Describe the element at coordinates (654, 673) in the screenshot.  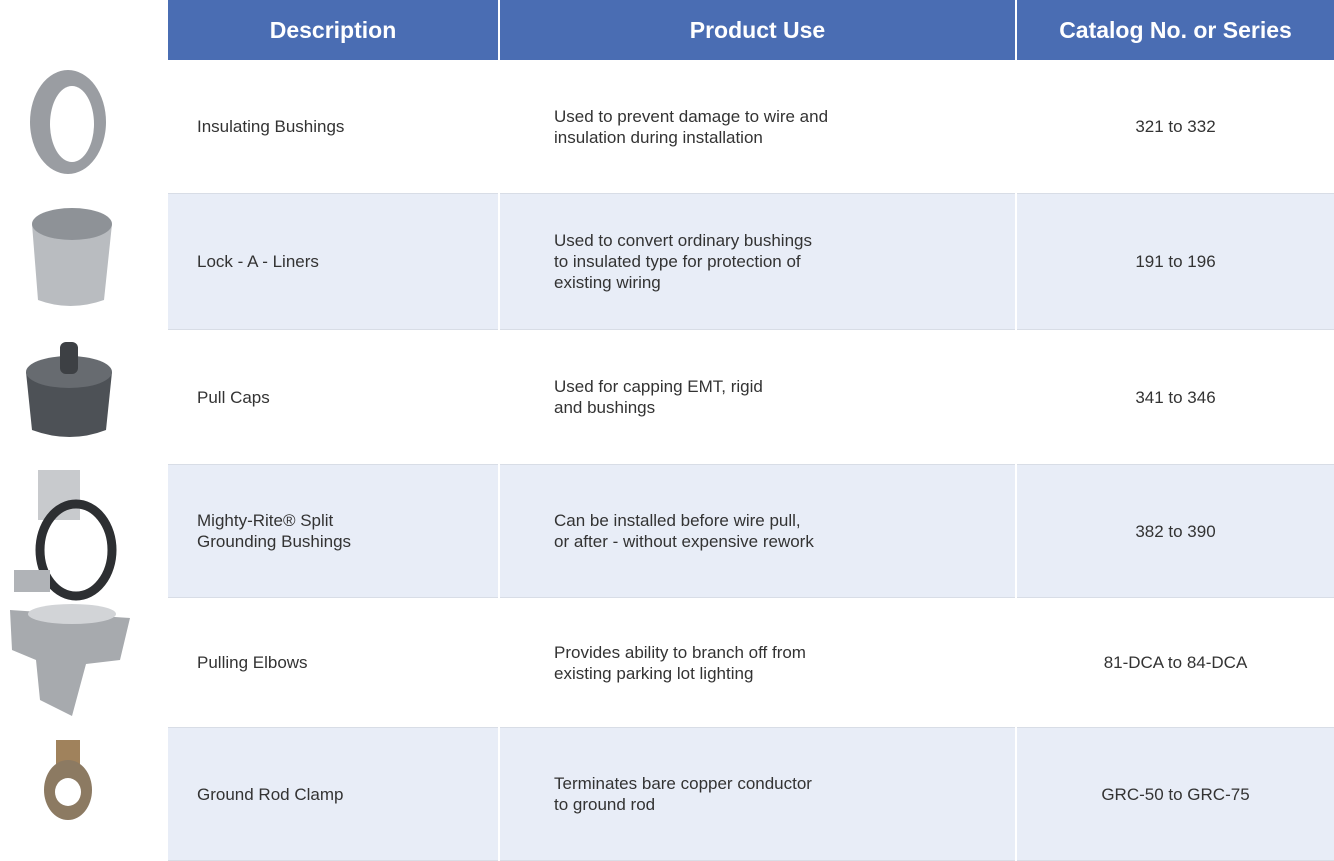
I see `use-line: existing parking lot lighting` at that location.